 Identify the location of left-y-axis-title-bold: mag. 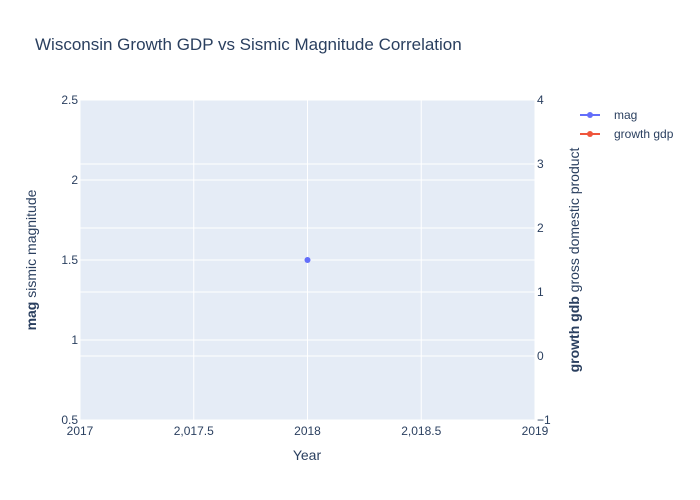
(31, 316).